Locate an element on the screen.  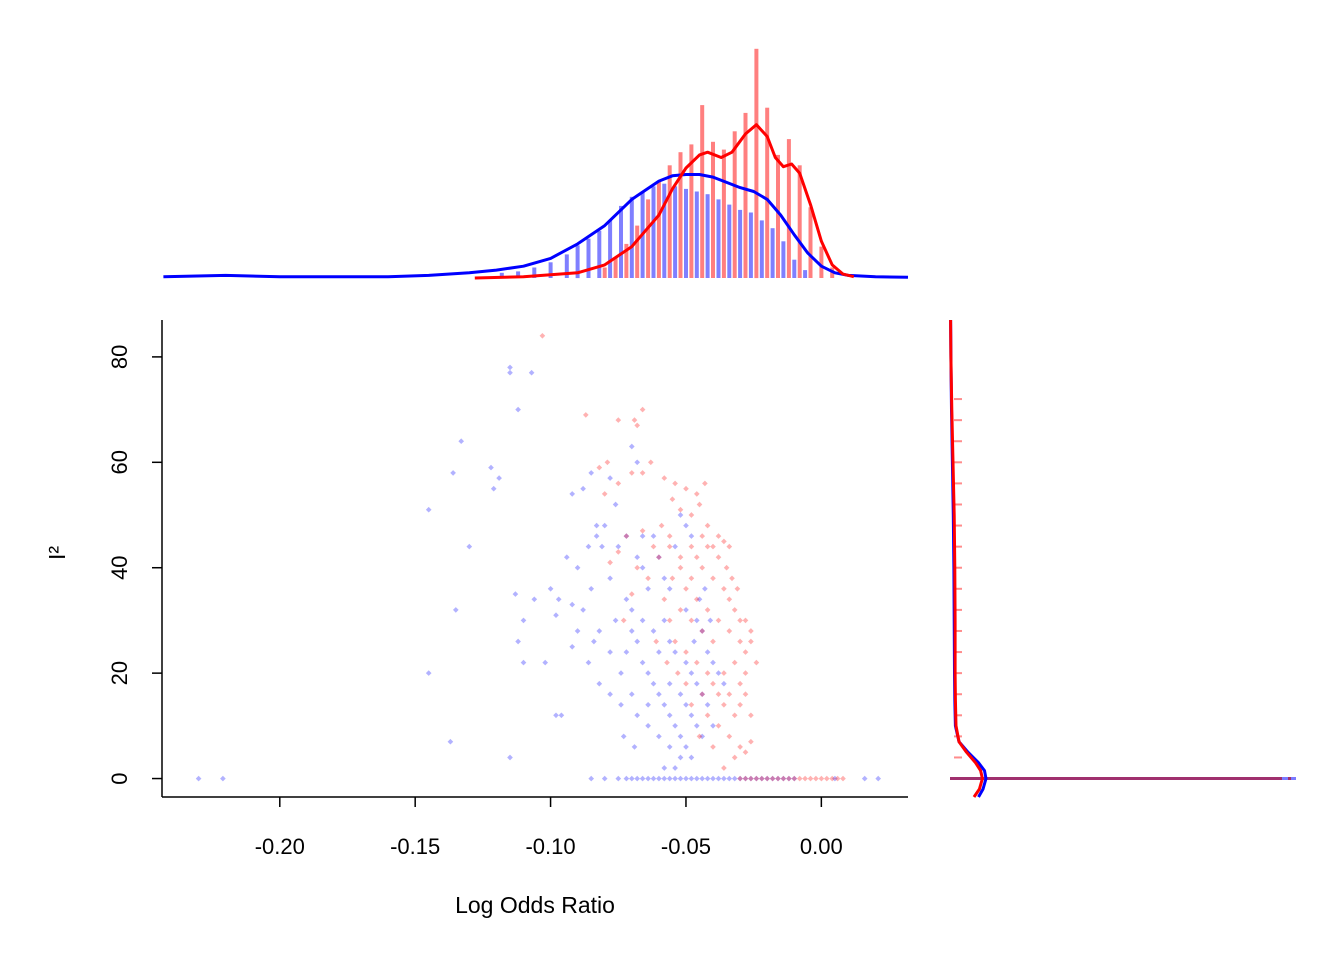
y-tick-label-1: 20 is located at coordinates (119, 673).